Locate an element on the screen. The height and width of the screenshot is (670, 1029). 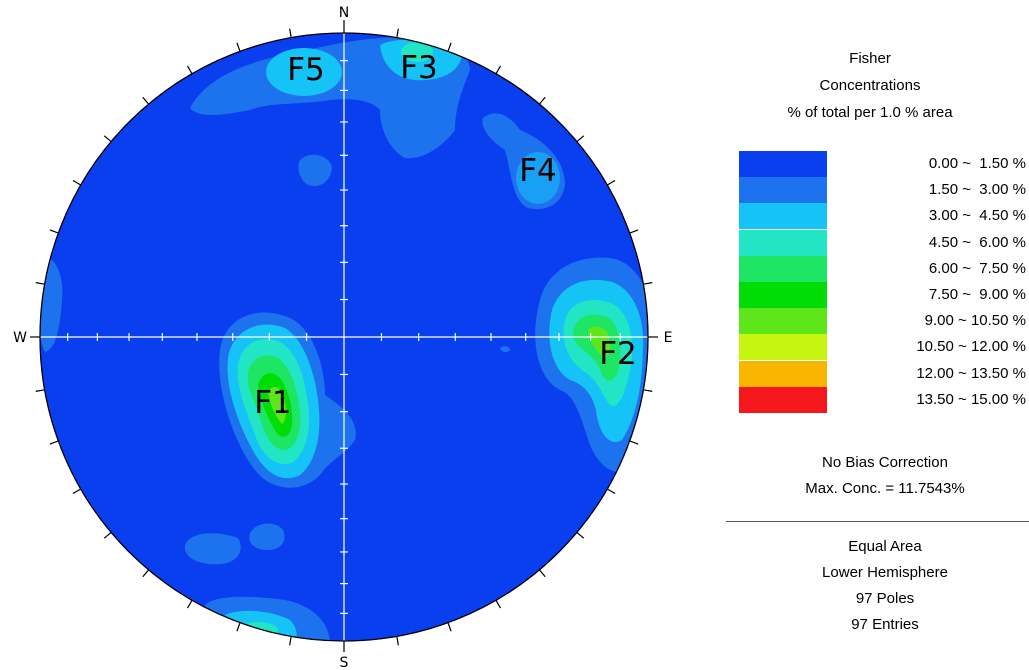
legend-title-line-1: Fisher is located at coordinates (870, 58).